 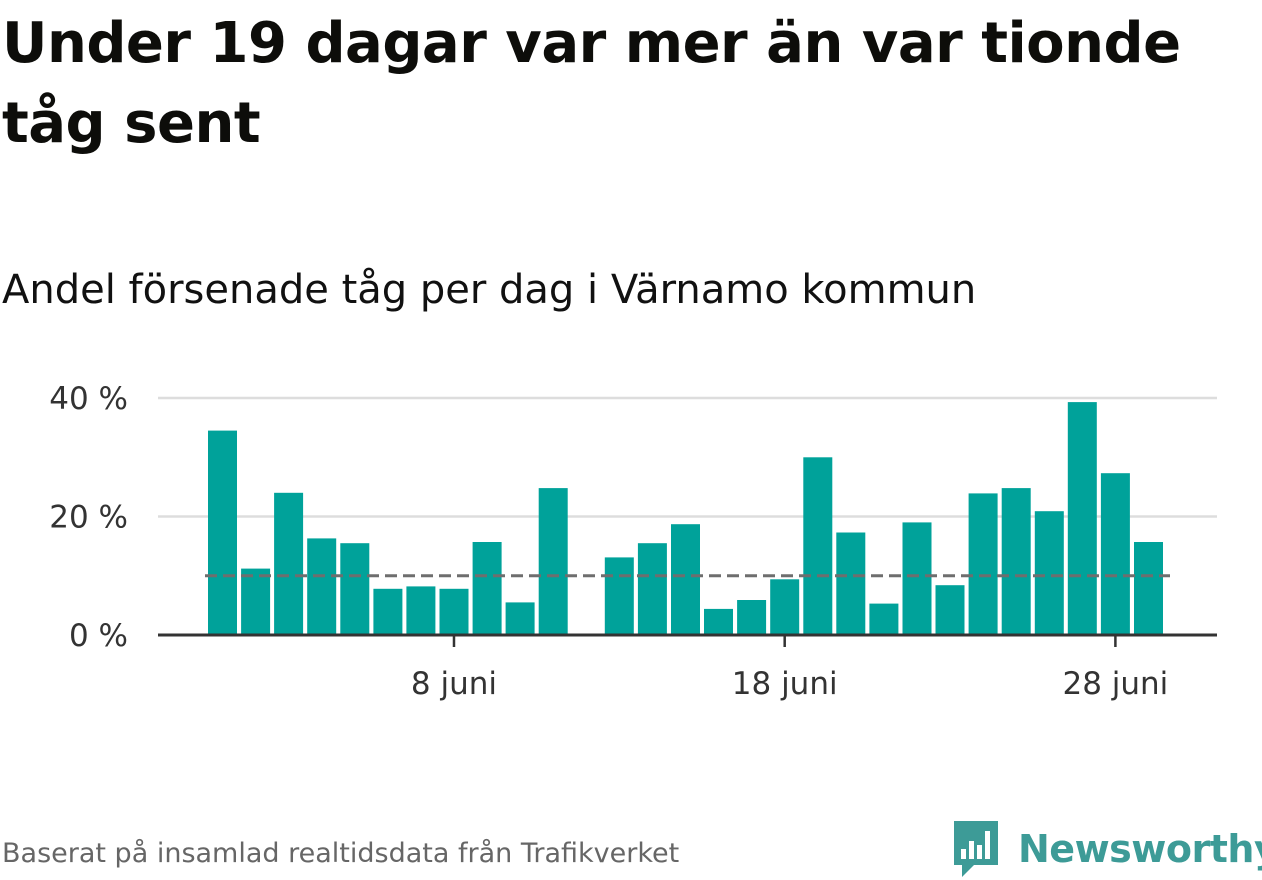 I want to click on x-tick-label: 28 juni, so click(x=1115, y=684).